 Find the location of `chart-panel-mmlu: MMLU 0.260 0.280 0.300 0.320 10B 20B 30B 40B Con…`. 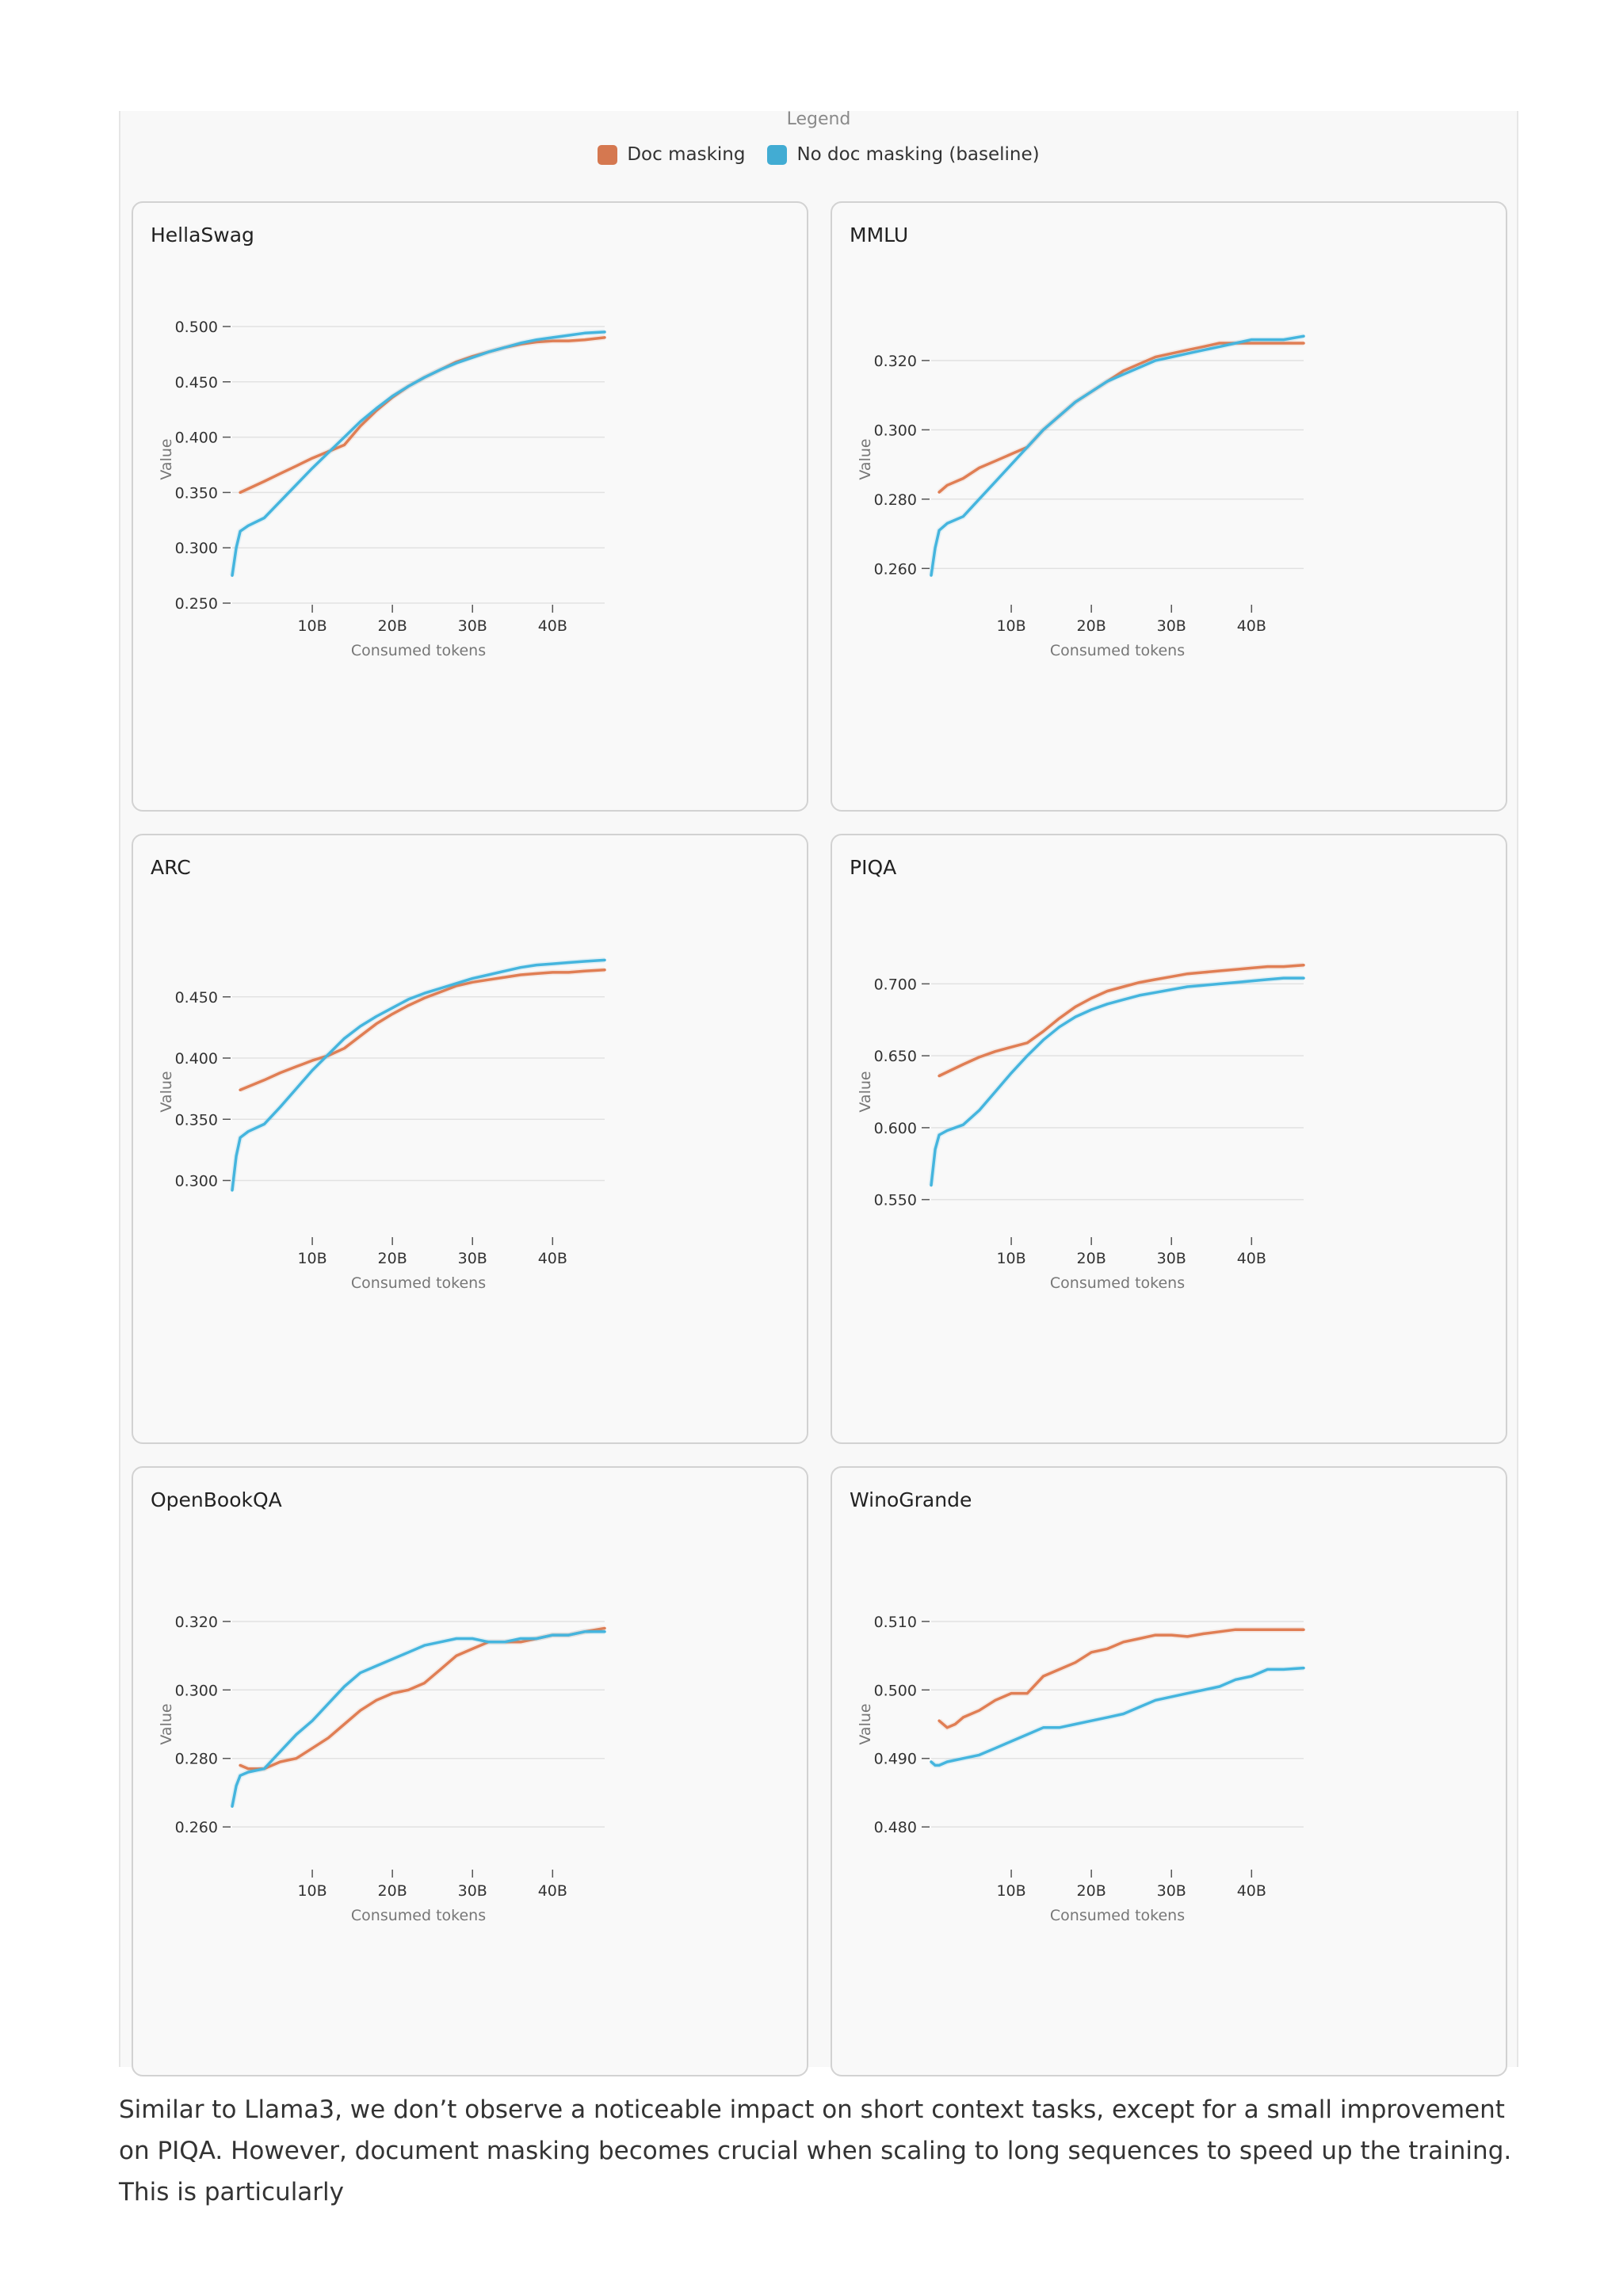

chart-panel-mmlu: MMLU 0.260 0.280 0.300 0.320 10B 20B 30B 40B Con… is located at coordinates (1169, 506).